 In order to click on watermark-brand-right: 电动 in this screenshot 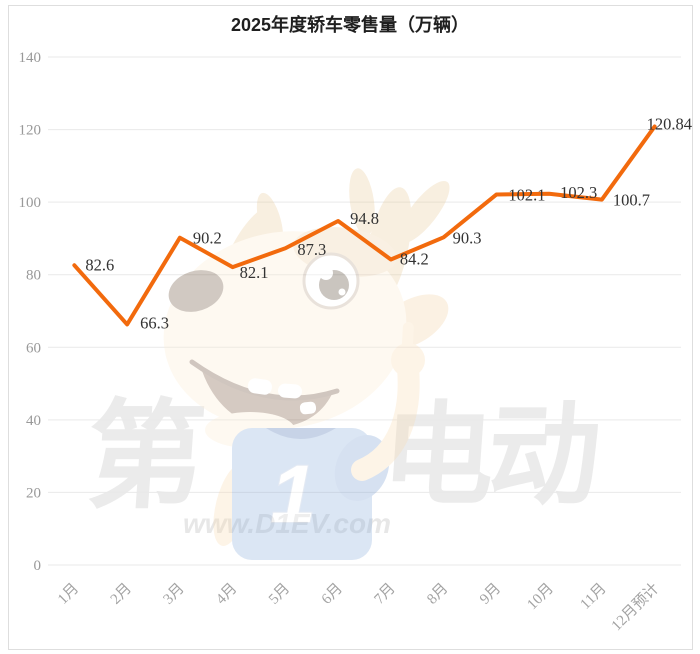, I will do `click(489, 457)`.